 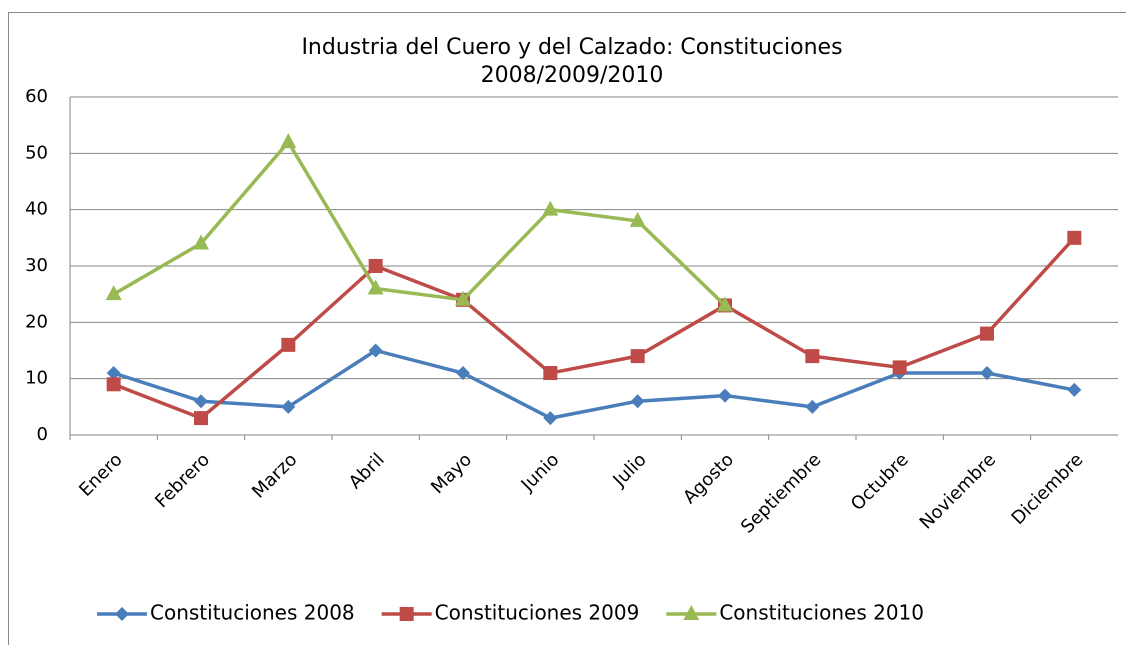 I want to click on x-tick-label: Julio, so click(x=629, y=470).